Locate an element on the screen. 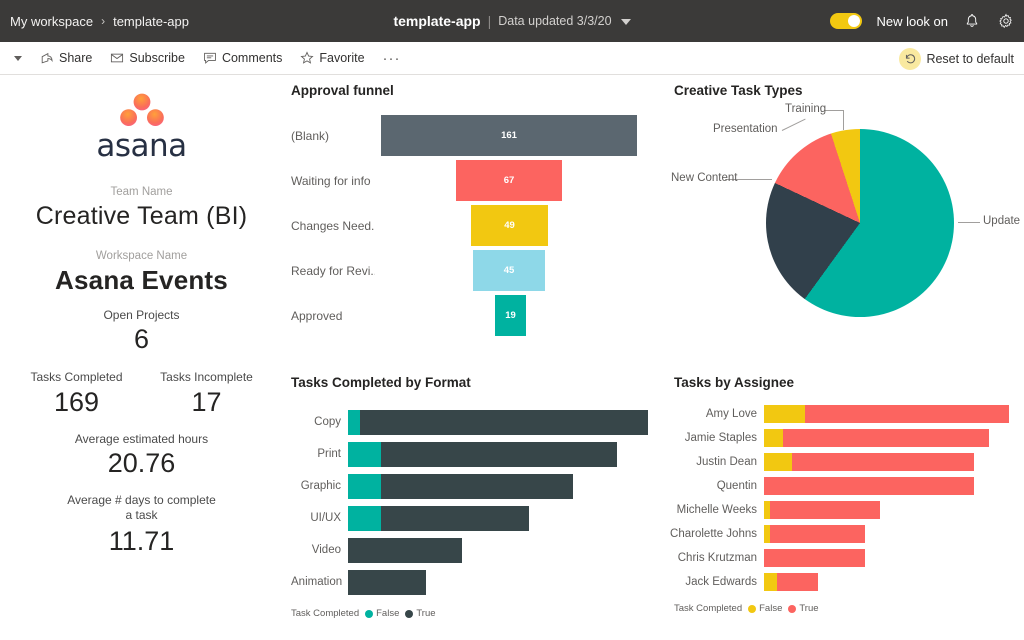 The image size is (1024, 640). bar-row: Video is located at coordinates (478, 550).